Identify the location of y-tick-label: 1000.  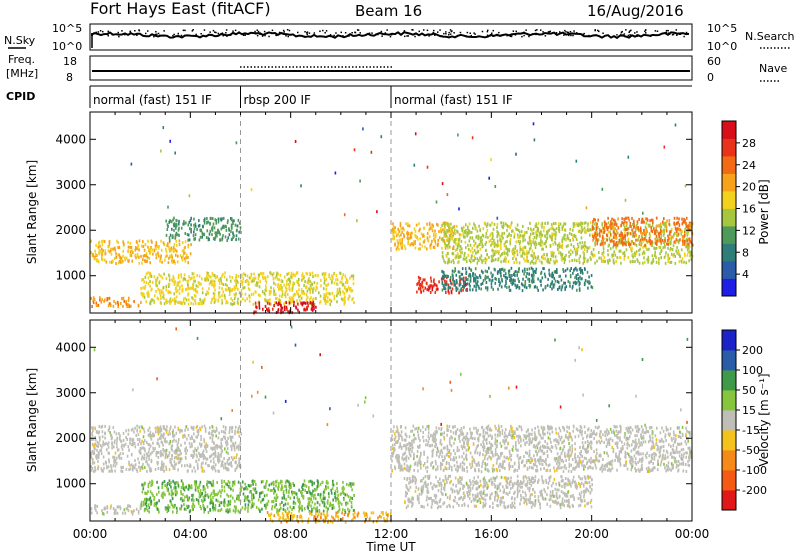
(70, 276).